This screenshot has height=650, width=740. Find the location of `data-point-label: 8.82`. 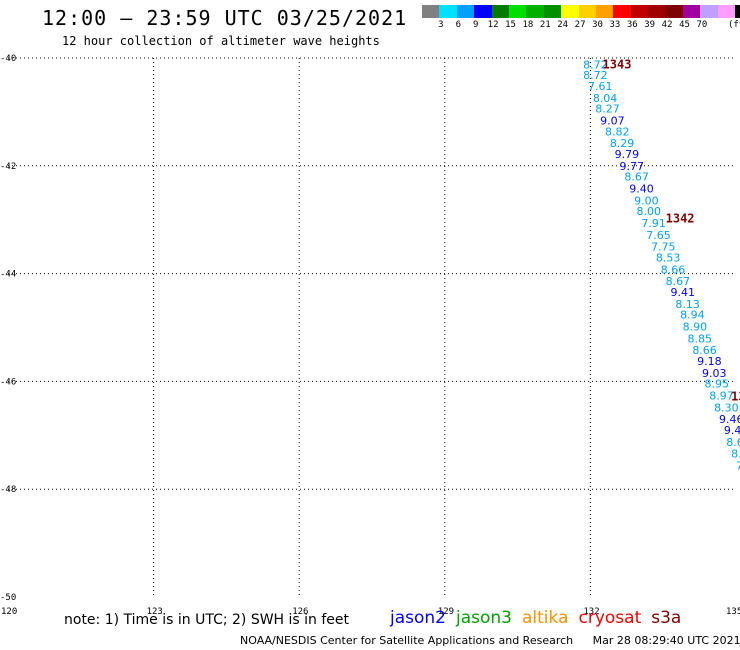

data-point-label: 8.82 is located at coordinates (617, 131).